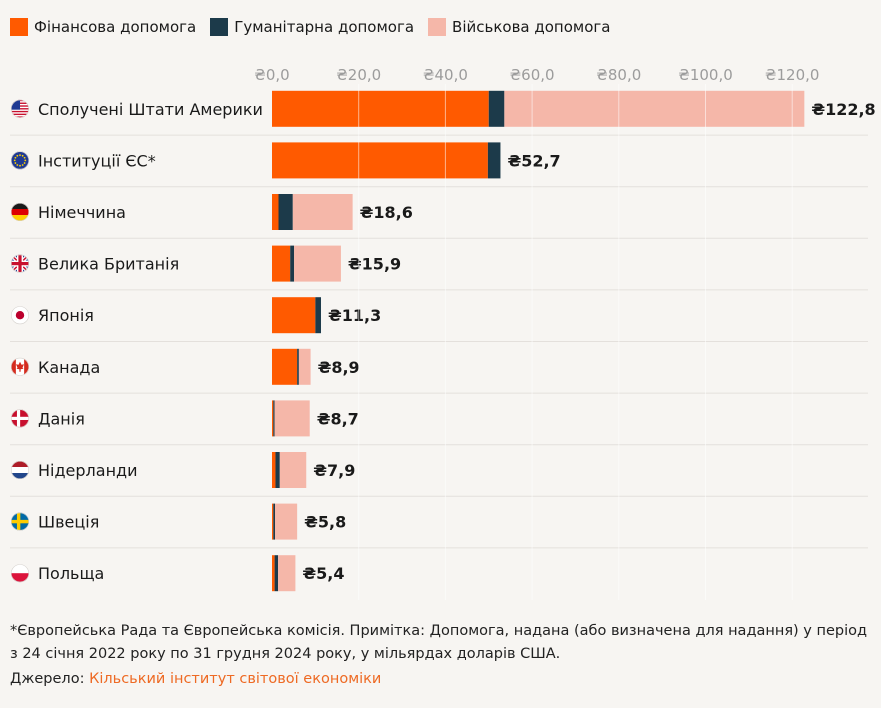  I want to click on sweden-flag-icon, so click(20, 521).